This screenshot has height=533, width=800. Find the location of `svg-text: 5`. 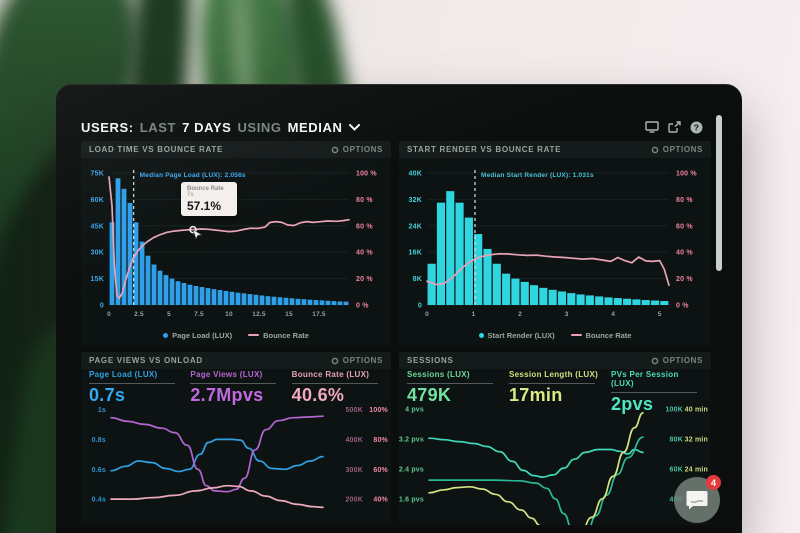

svg-text: 5 is located at coordinates (660, 314).